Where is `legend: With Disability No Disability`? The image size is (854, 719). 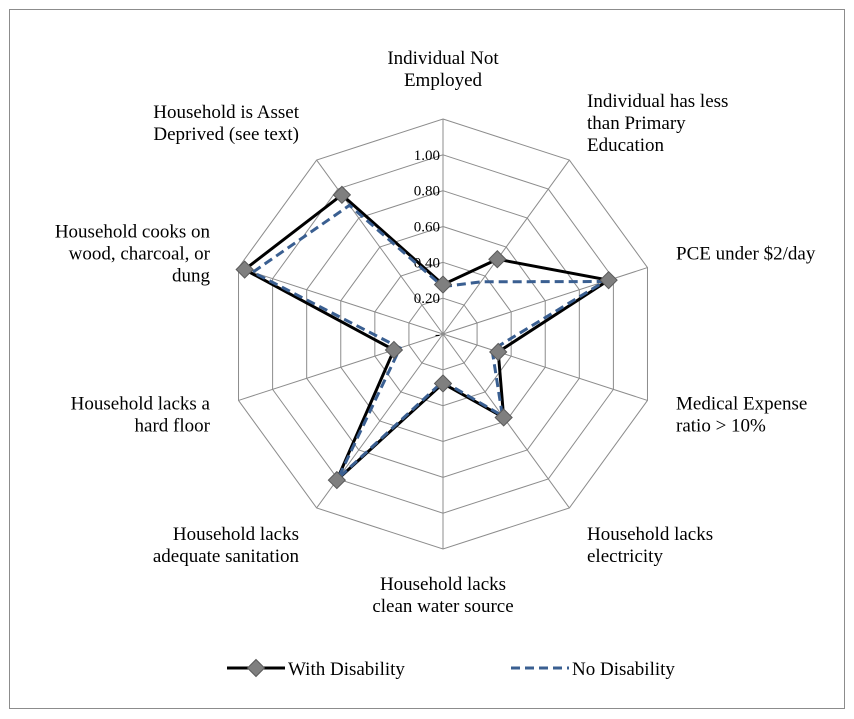 legend: With Disability No Disability is located at coordinates (451, 669).